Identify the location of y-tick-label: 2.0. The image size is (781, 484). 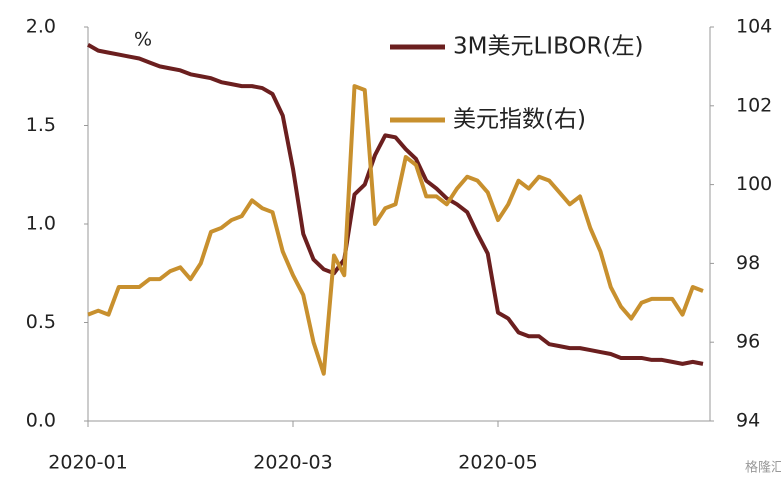
(41, 27).